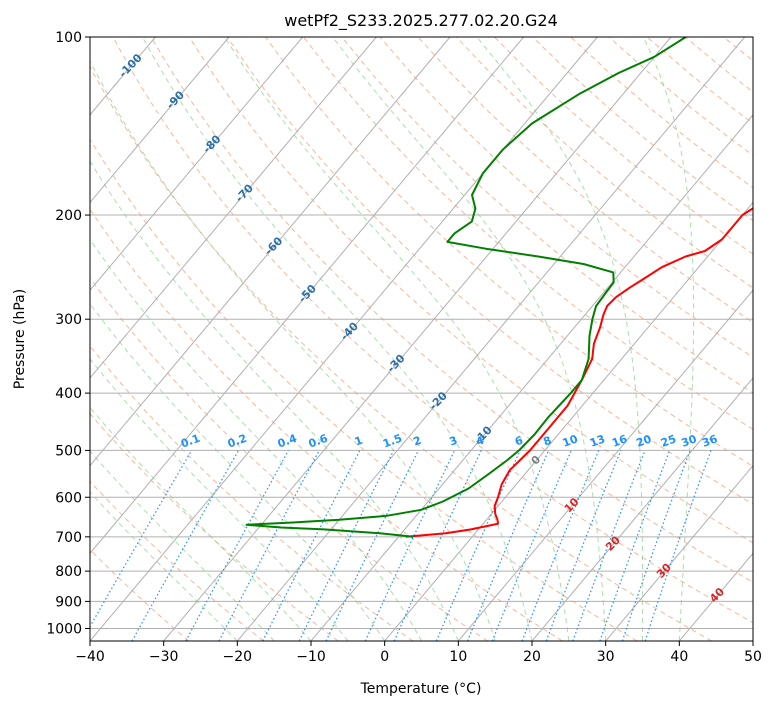 The image size is (775, 708). Describe the element at coordinates (68, 498) in the screenshot. I see `y-tick-label: 600` at that location.